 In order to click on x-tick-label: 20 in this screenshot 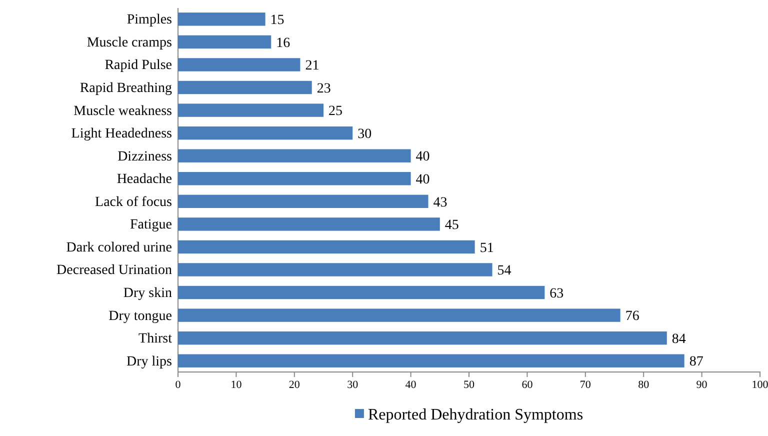, I will do `click(294, 384)`.